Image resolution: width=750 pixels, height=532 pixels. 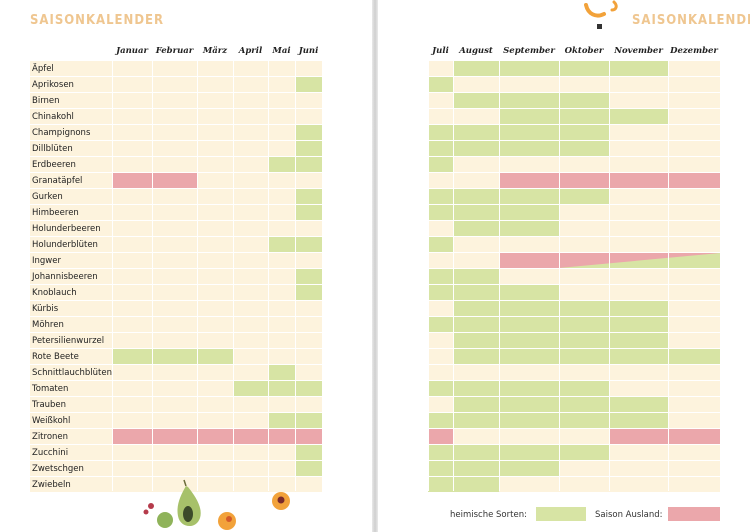 I want to click on produce-label: Aprikosen, so click(x=53, y=85).